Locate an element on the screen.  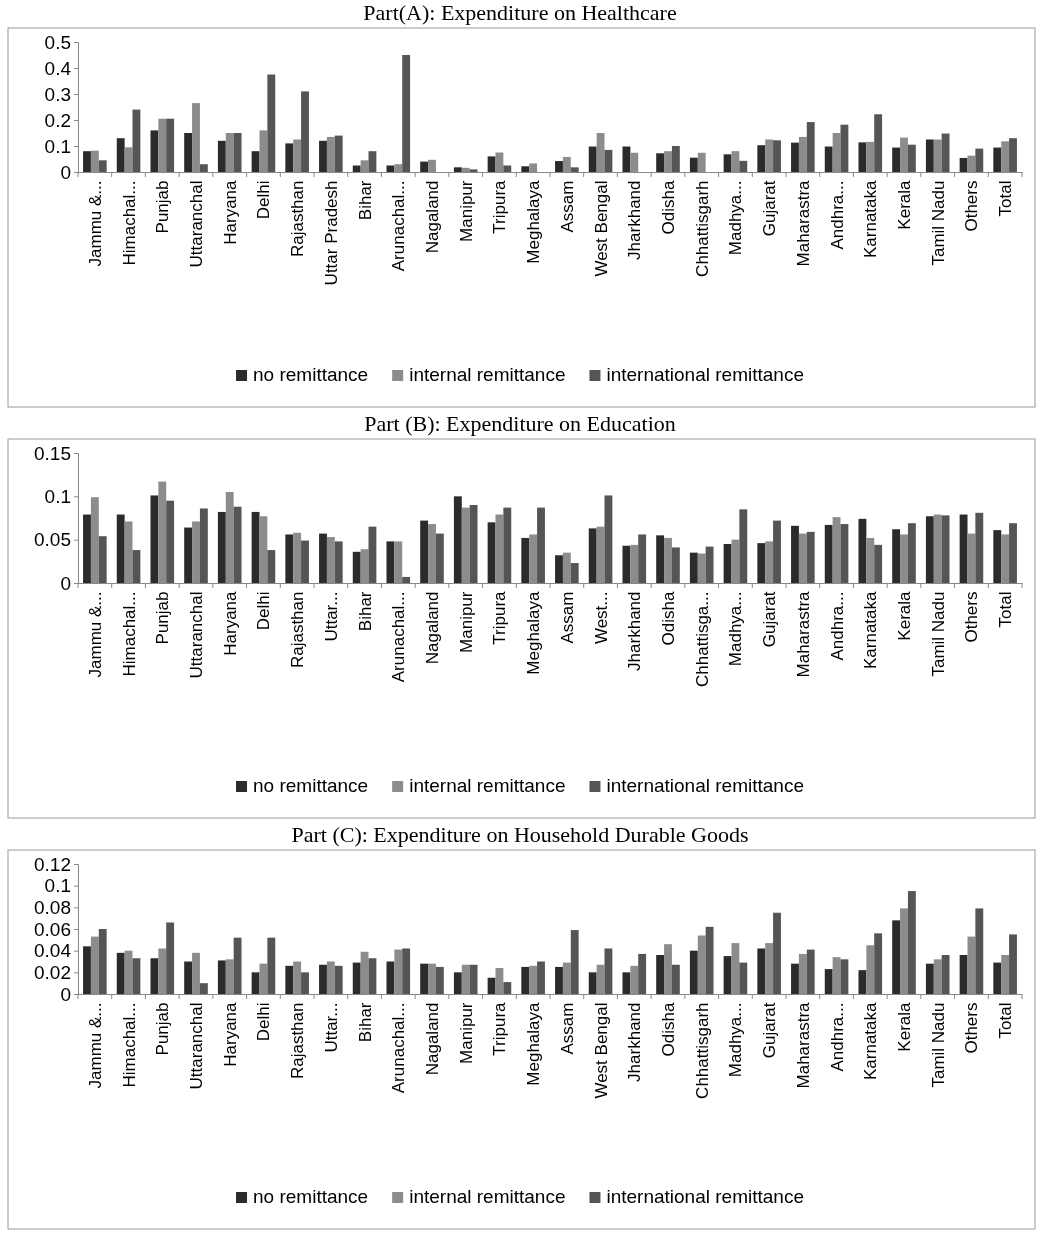
y-tick-label: 0.12 is located at coordinates (52, 864).